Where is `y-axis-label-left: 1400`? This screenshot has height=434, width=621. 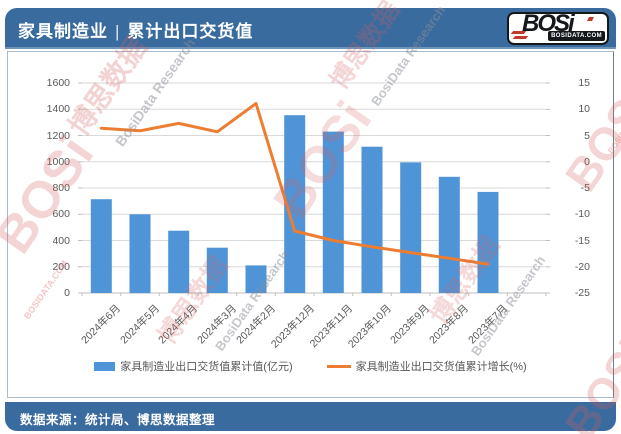
y-axis-label-left: 1400 is located at coordinates (58, 109).